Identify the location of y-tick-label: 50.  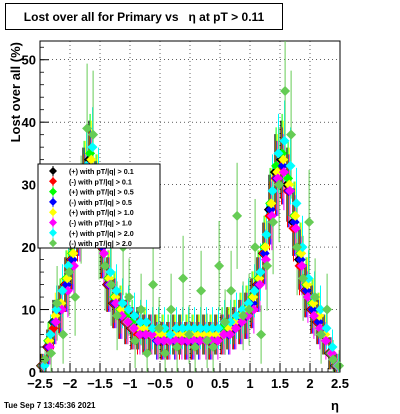
(29, 60).